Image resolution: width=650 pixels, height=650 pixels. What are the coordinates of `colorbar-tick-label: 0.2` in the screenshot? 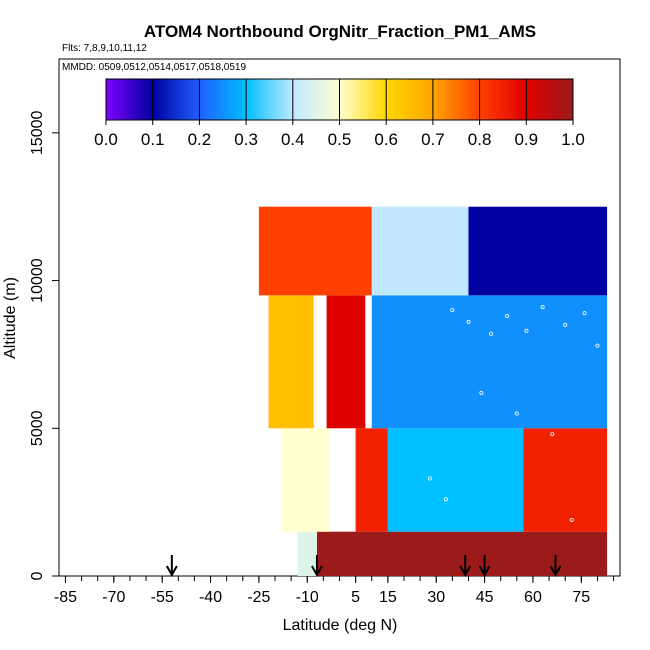 It's located at (200, 139).